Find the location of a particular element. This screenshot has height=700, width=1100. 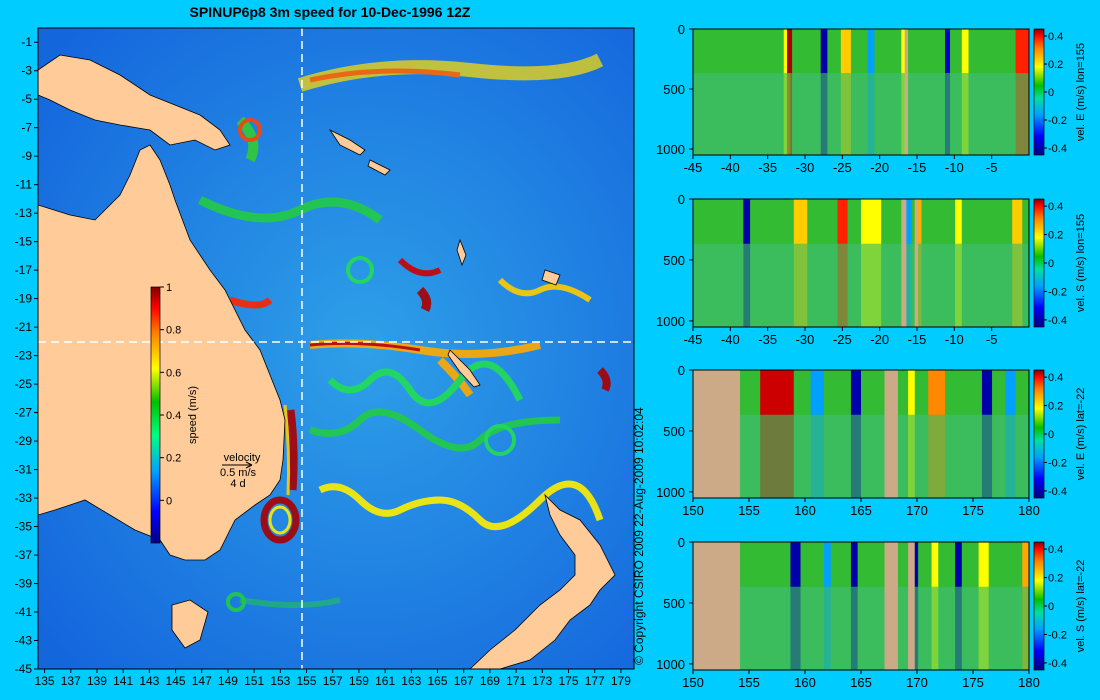

map-y-tick-label: -45 is located at coordinates (24, 669).